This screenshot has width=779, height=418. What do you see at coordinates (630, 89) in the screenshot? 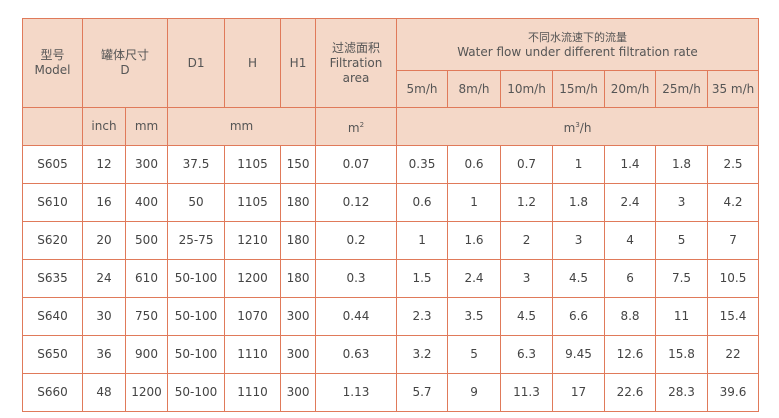
I see `rate-header: 20m/h` at bounding box center [630, 89].